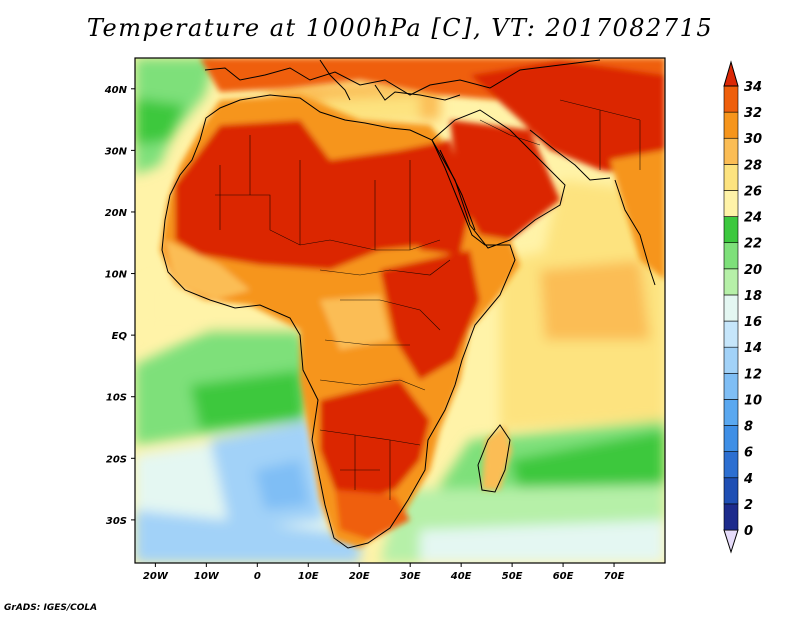 Image resolution: width=800 pixels, height=618 pixels. What do you see at coordinates (461, 576) in the screenshot?
I see `x-tick-label: 40E` at bounding box center [461, 576].